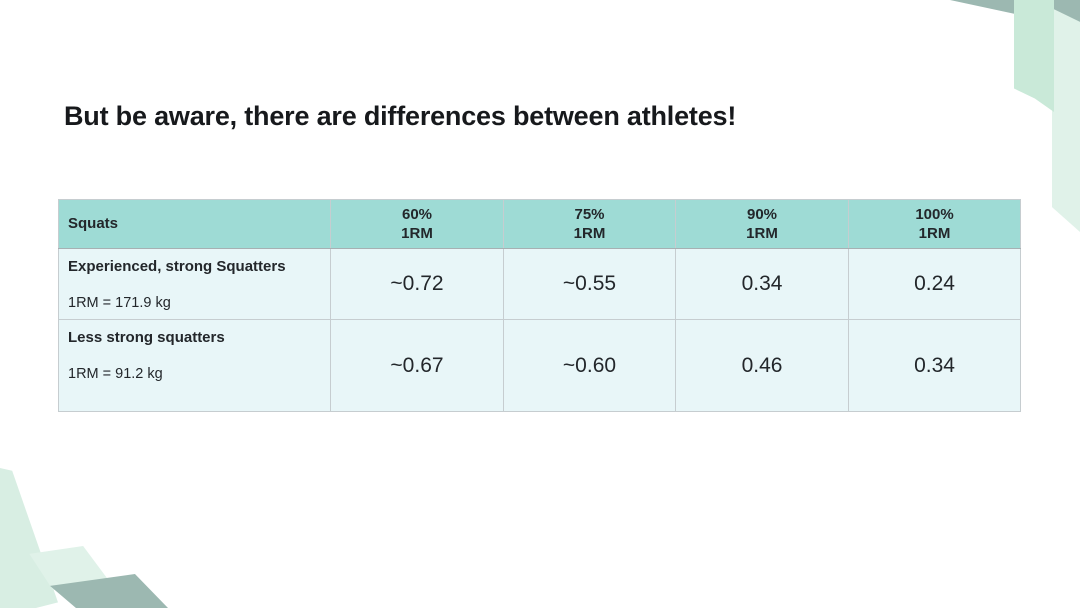 Image resolution: width=1080 pixels, height=608 pixels. What do you see at coordinates (417, 214) in the screenshot?
I see `header-pct-label: 60%` at bounding box center [417, 214].